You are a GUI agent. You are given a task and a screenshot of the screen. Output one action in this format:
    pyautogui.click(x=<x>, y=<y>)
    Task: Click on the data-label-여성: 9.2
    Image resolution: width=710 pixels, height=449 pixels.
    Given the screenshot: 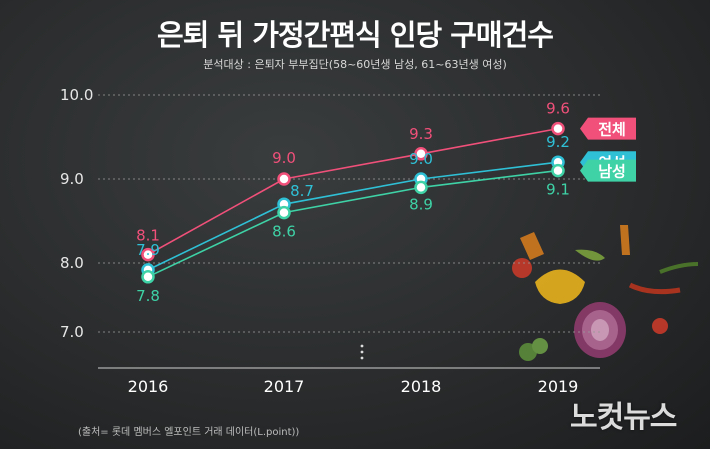 What is the action you would take?
    pyautogui.click(x=558, y=142)
    